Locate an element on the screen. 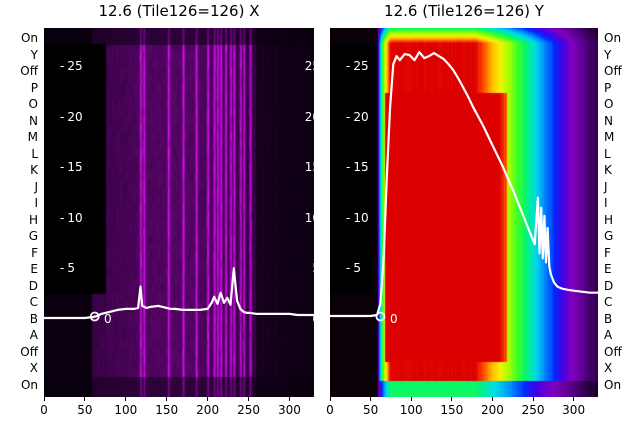 The width and height of the screenshot is (640, 440). y-tick-mirror-15: 15 is located at coordinates (309, 167).